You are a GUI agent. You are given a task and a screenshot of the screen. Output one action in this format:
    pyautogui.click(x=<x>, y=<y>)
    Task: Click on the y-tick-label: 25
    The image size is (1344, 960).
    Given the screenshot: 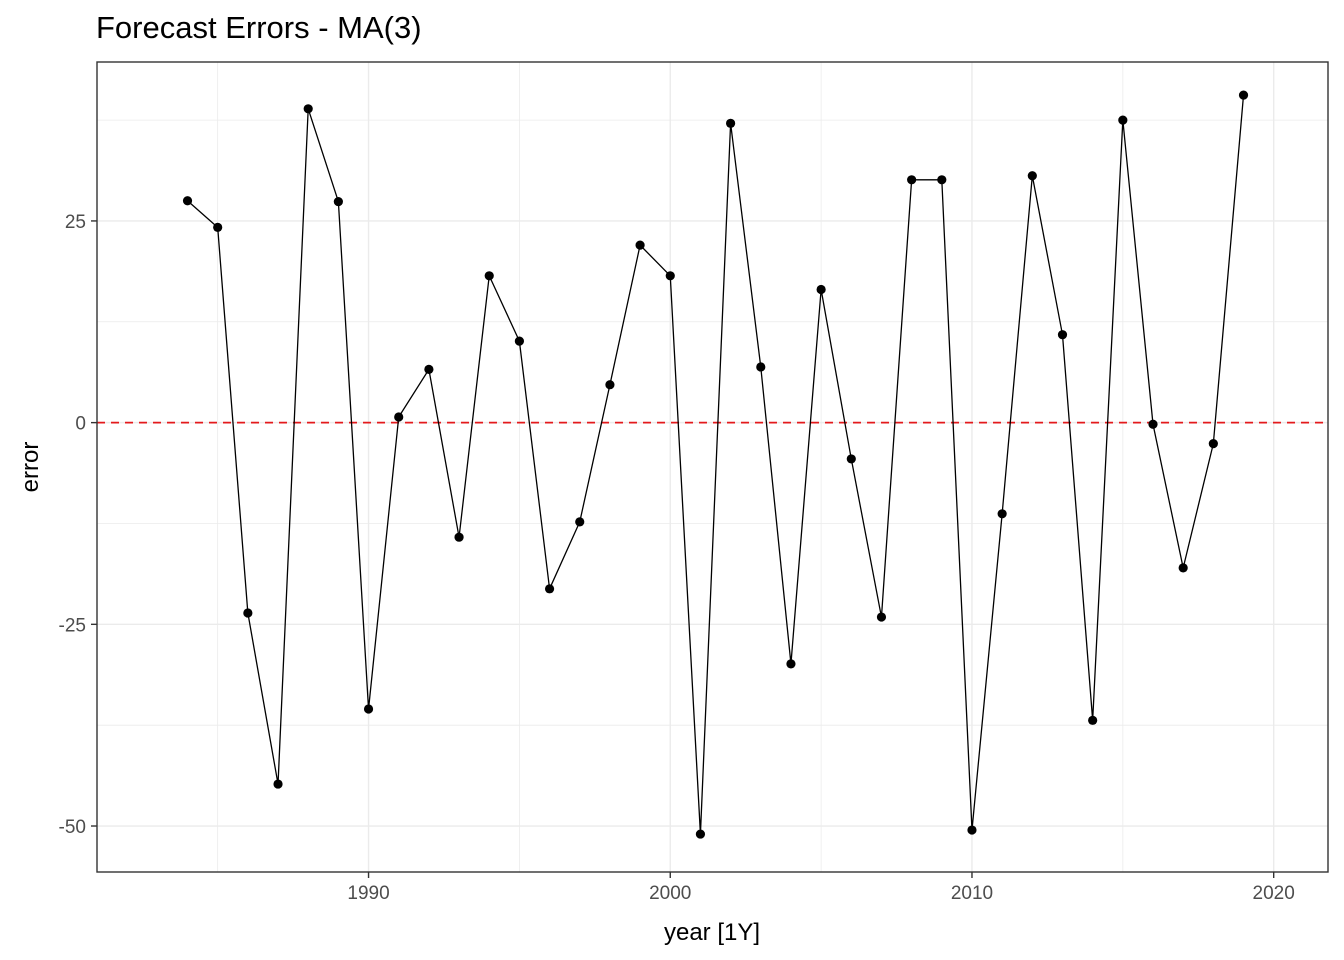 What is the action you would take?
    pyautogui.click(x=75, y=222)
    